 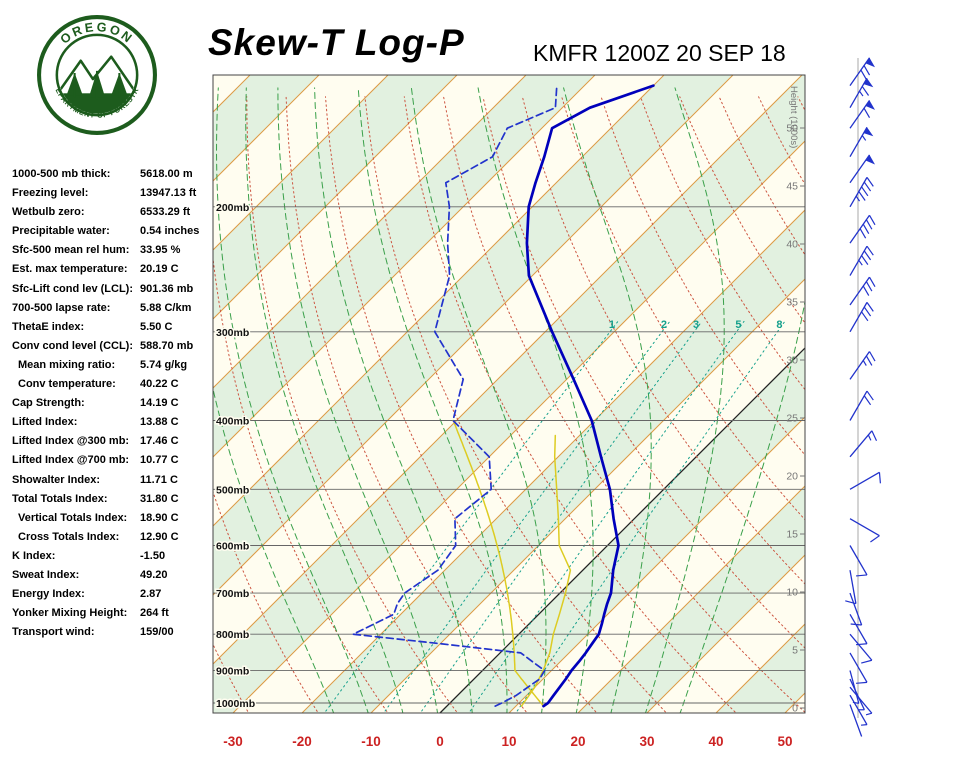 What do you see at coordinates (34, 555) in the screenshot?
I see `index-label: K Index:` at bounding box center [34, 555].